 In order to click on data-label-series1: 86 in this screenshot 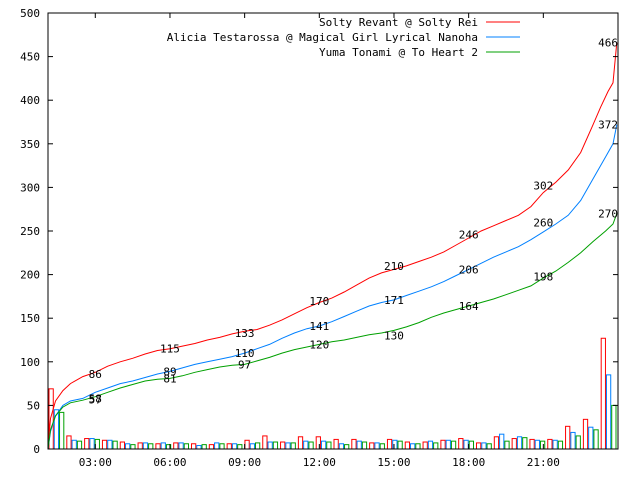, I will do `click(95, 374)`.